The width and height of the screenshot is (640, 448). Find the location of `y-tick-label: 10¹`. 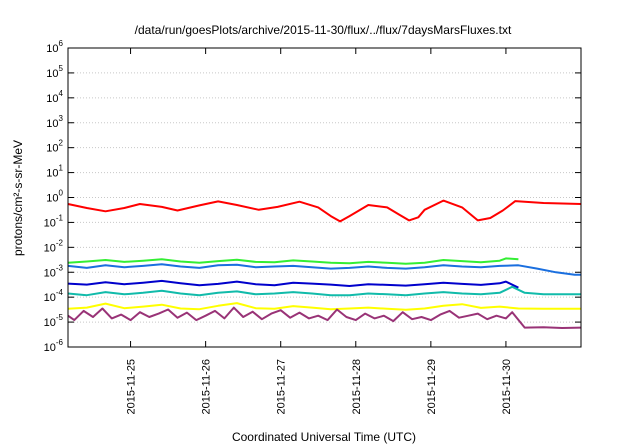

y-tick-label: 10¹ is located at coordinates (54, 172).